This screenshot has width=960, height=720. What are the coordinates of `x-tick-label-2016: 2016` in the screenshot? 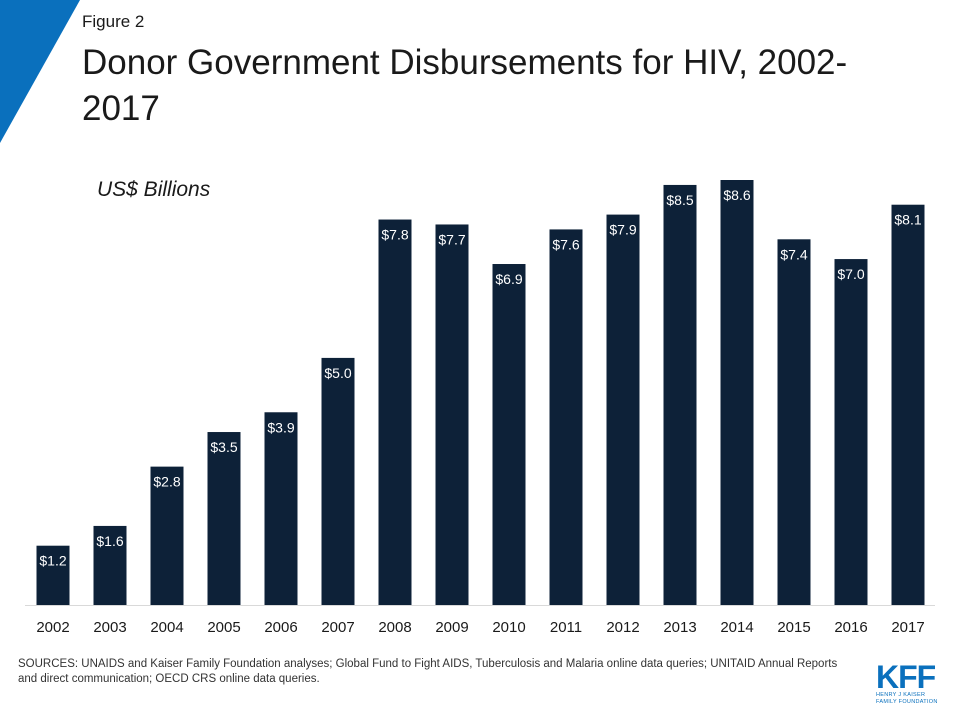 It's located at (850, 627).